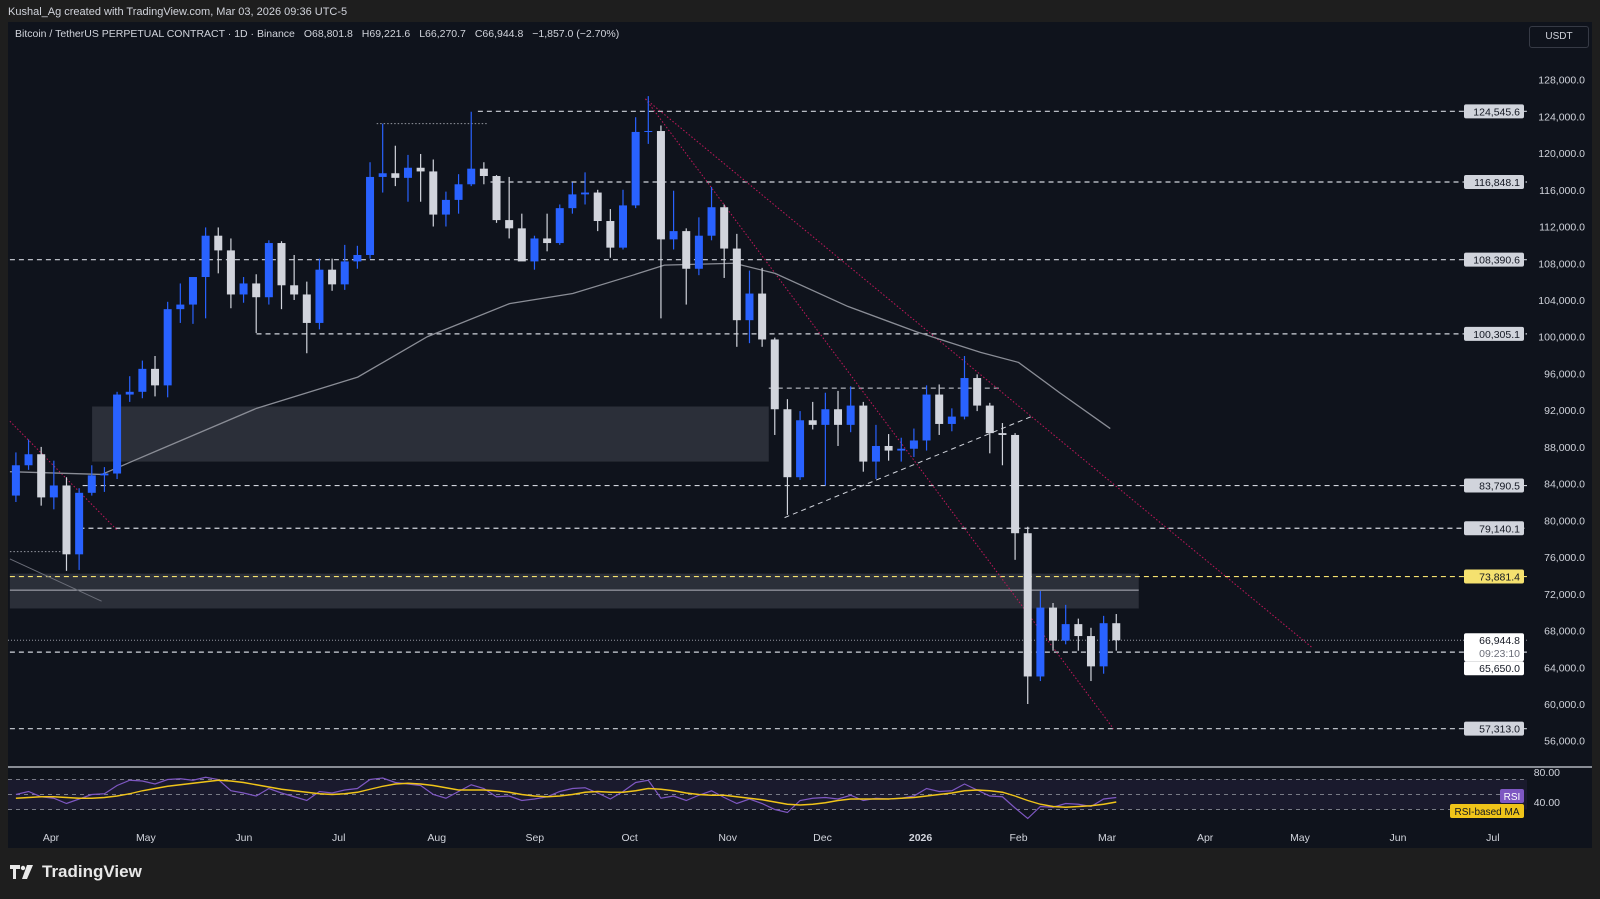  Describe the element at coordinates (1561, 117) in the screenshot. I see `price-axis-tick: 124,000.0` at that location.